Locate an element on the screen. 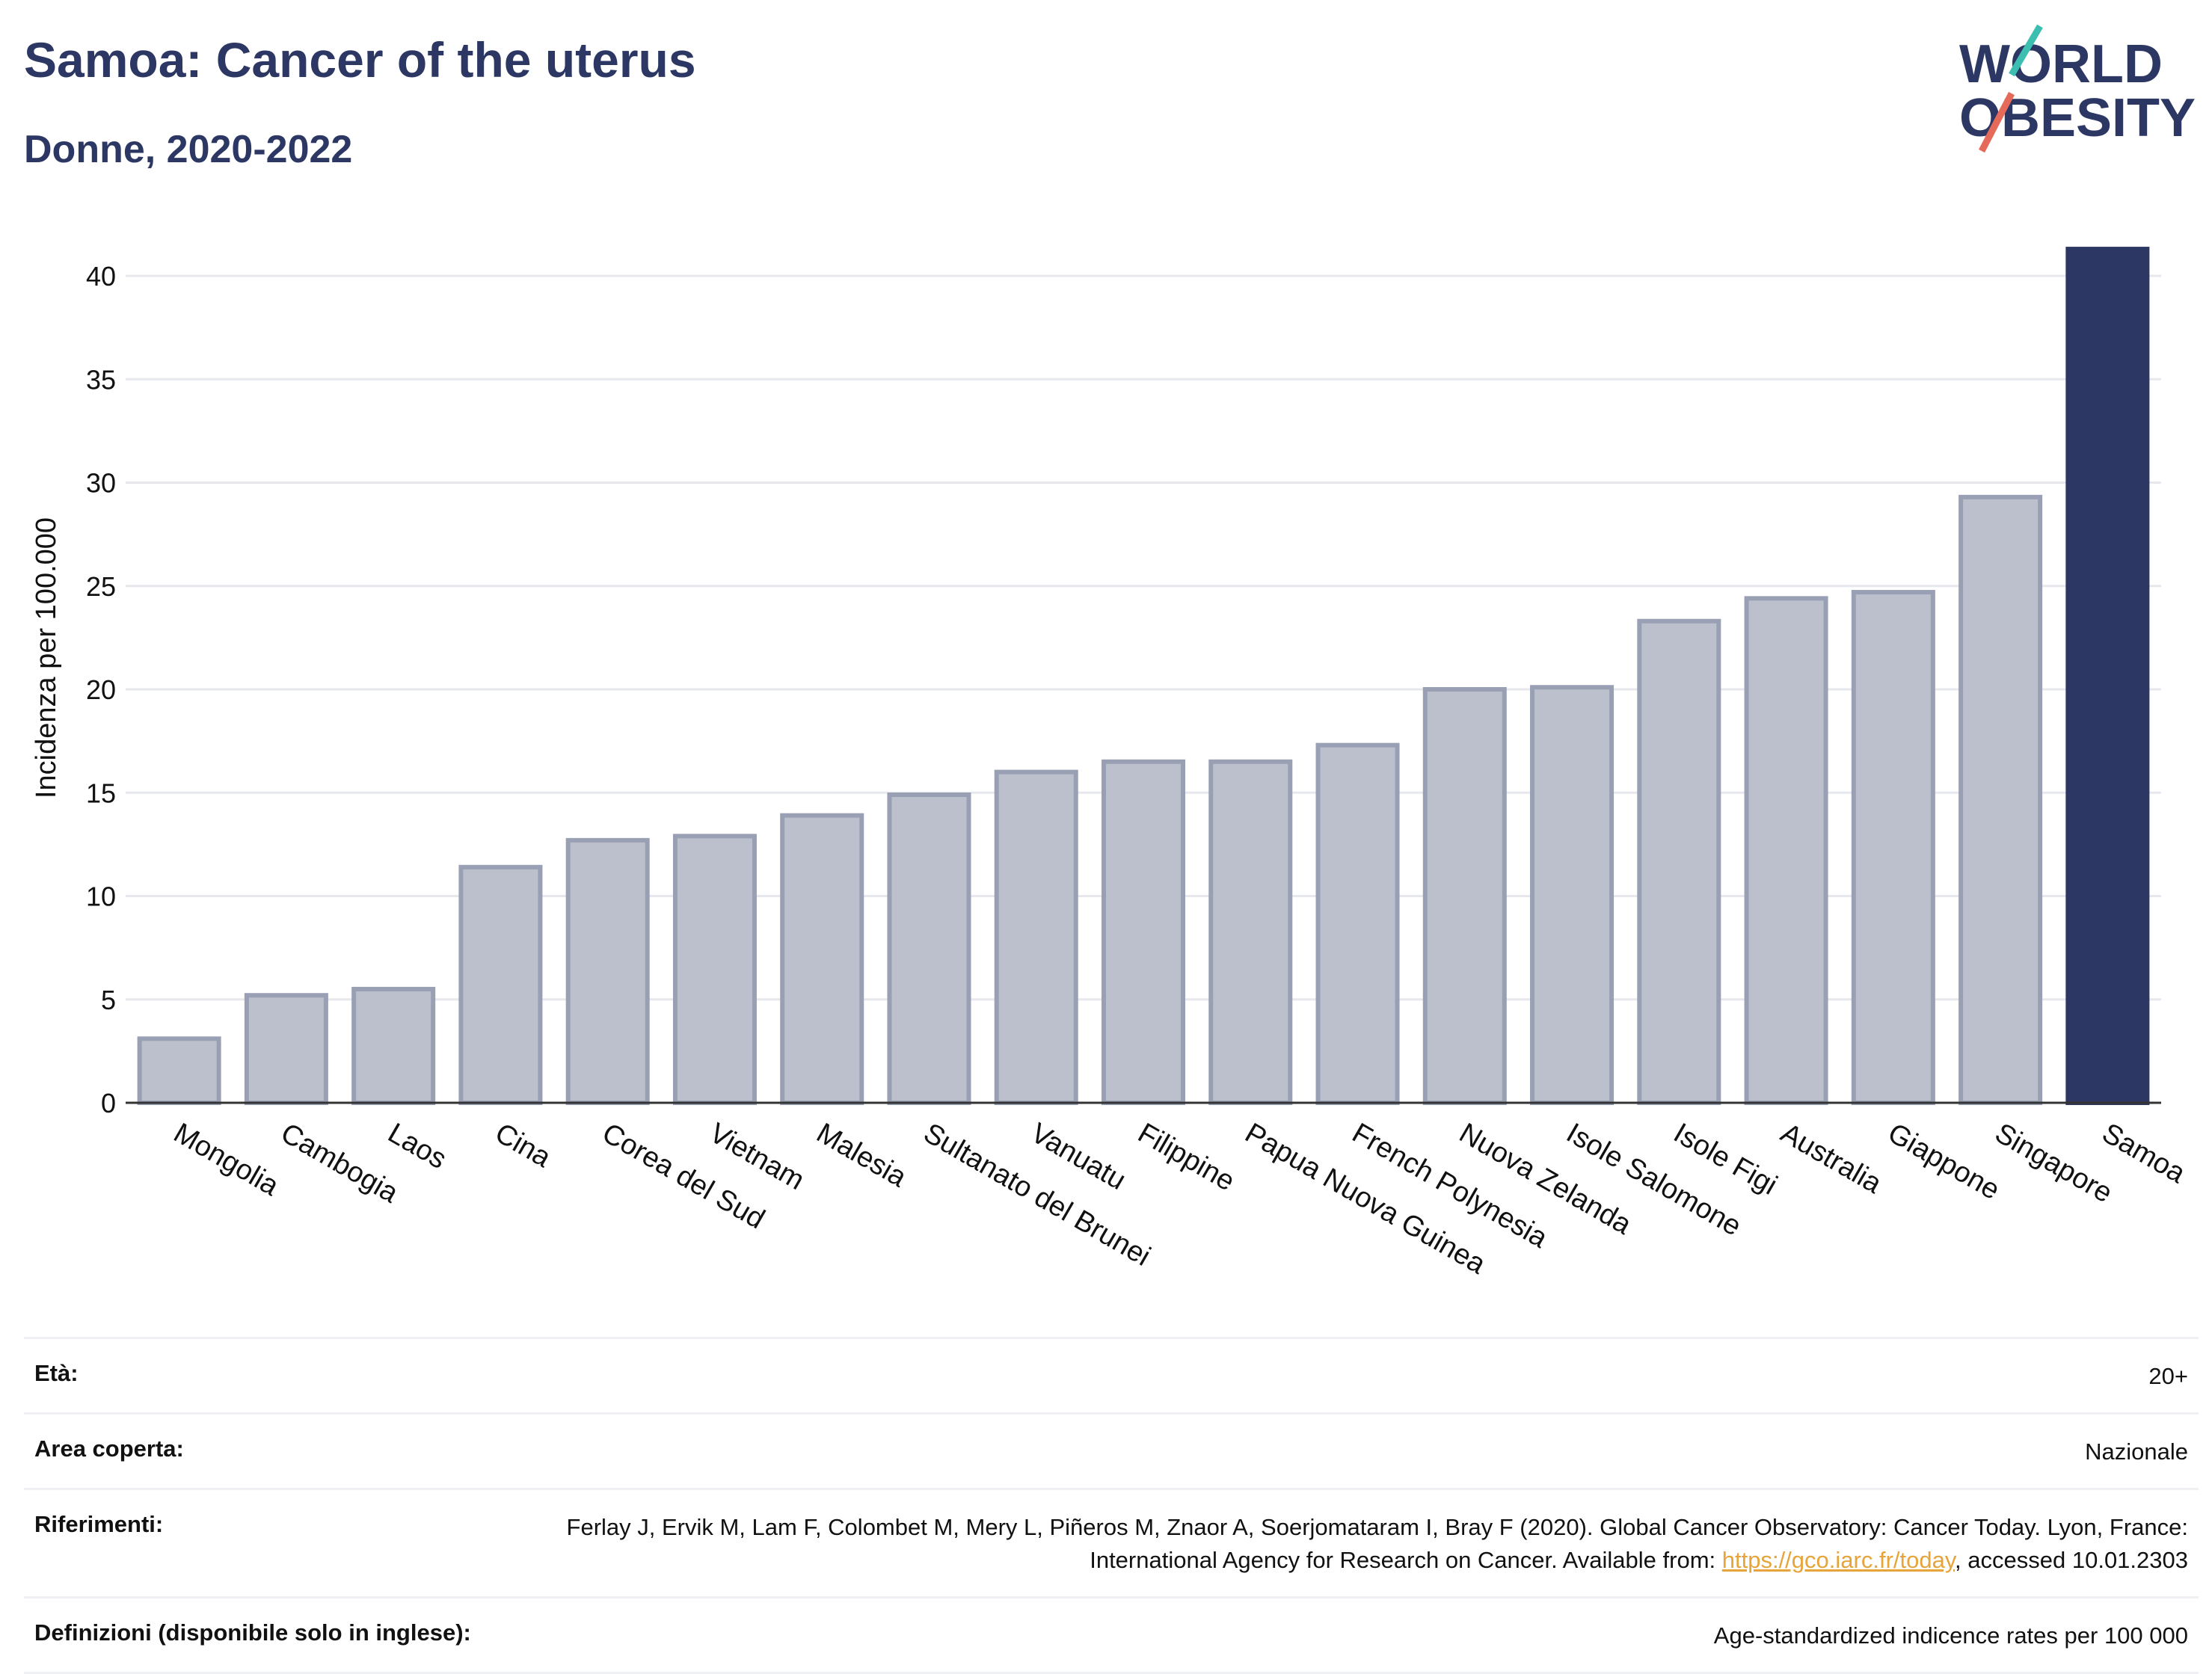 The height and width of the screenshot is (1674, 2212). bar-filippine is located at coordinates (1143, 933).